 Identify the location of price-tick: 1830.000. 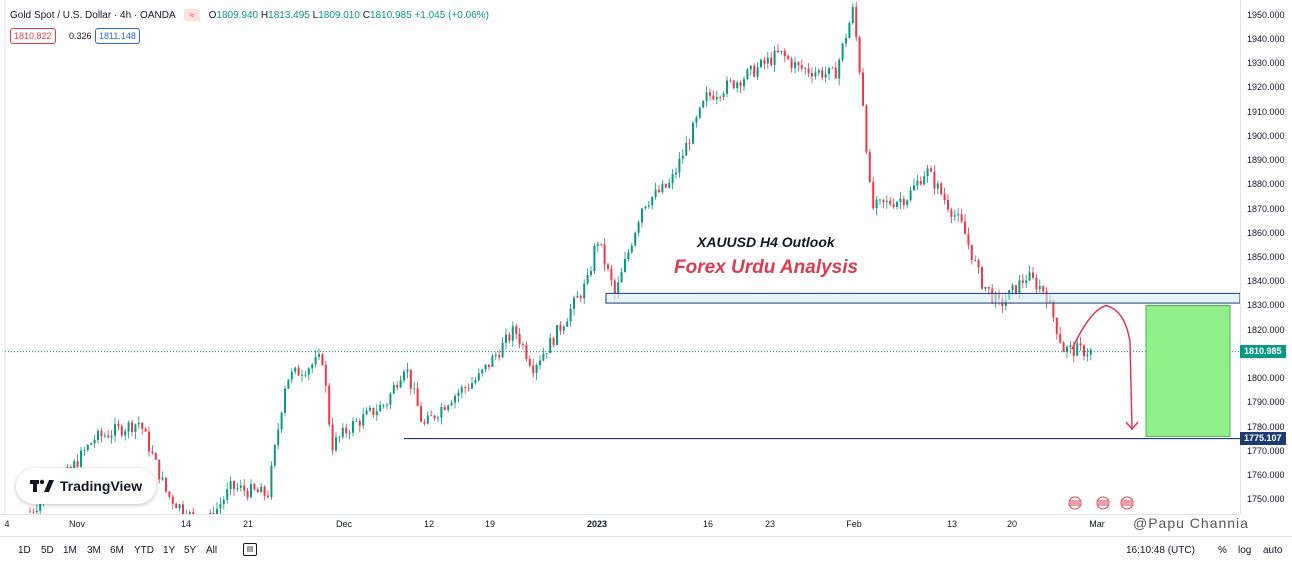
(1266, 305).